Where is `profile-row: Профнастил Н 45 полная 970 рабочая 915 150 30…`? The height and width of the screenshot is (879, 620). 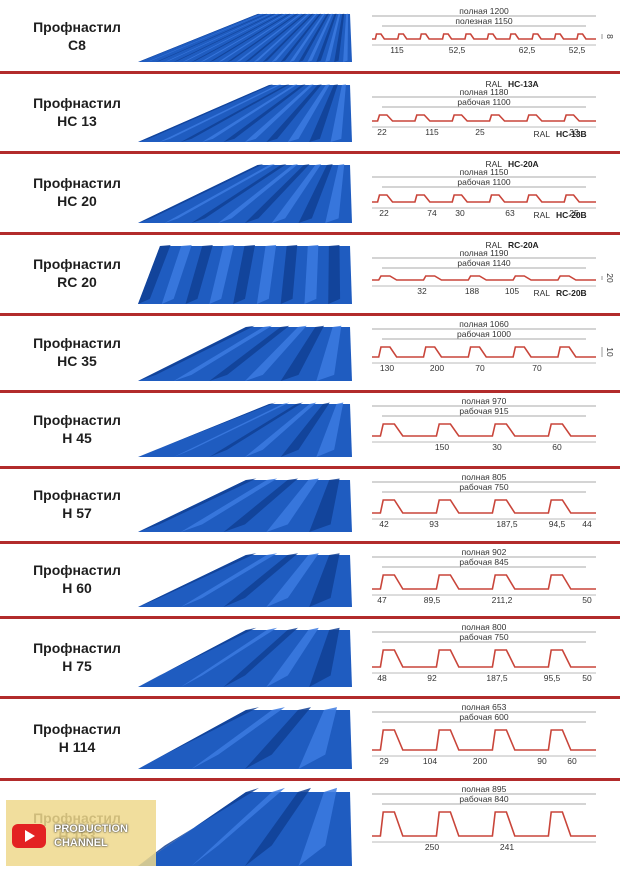 profile-row: Профнастил Н 45 полная 970 рабочая 915 150 30… is located at coordinates (310, 430).